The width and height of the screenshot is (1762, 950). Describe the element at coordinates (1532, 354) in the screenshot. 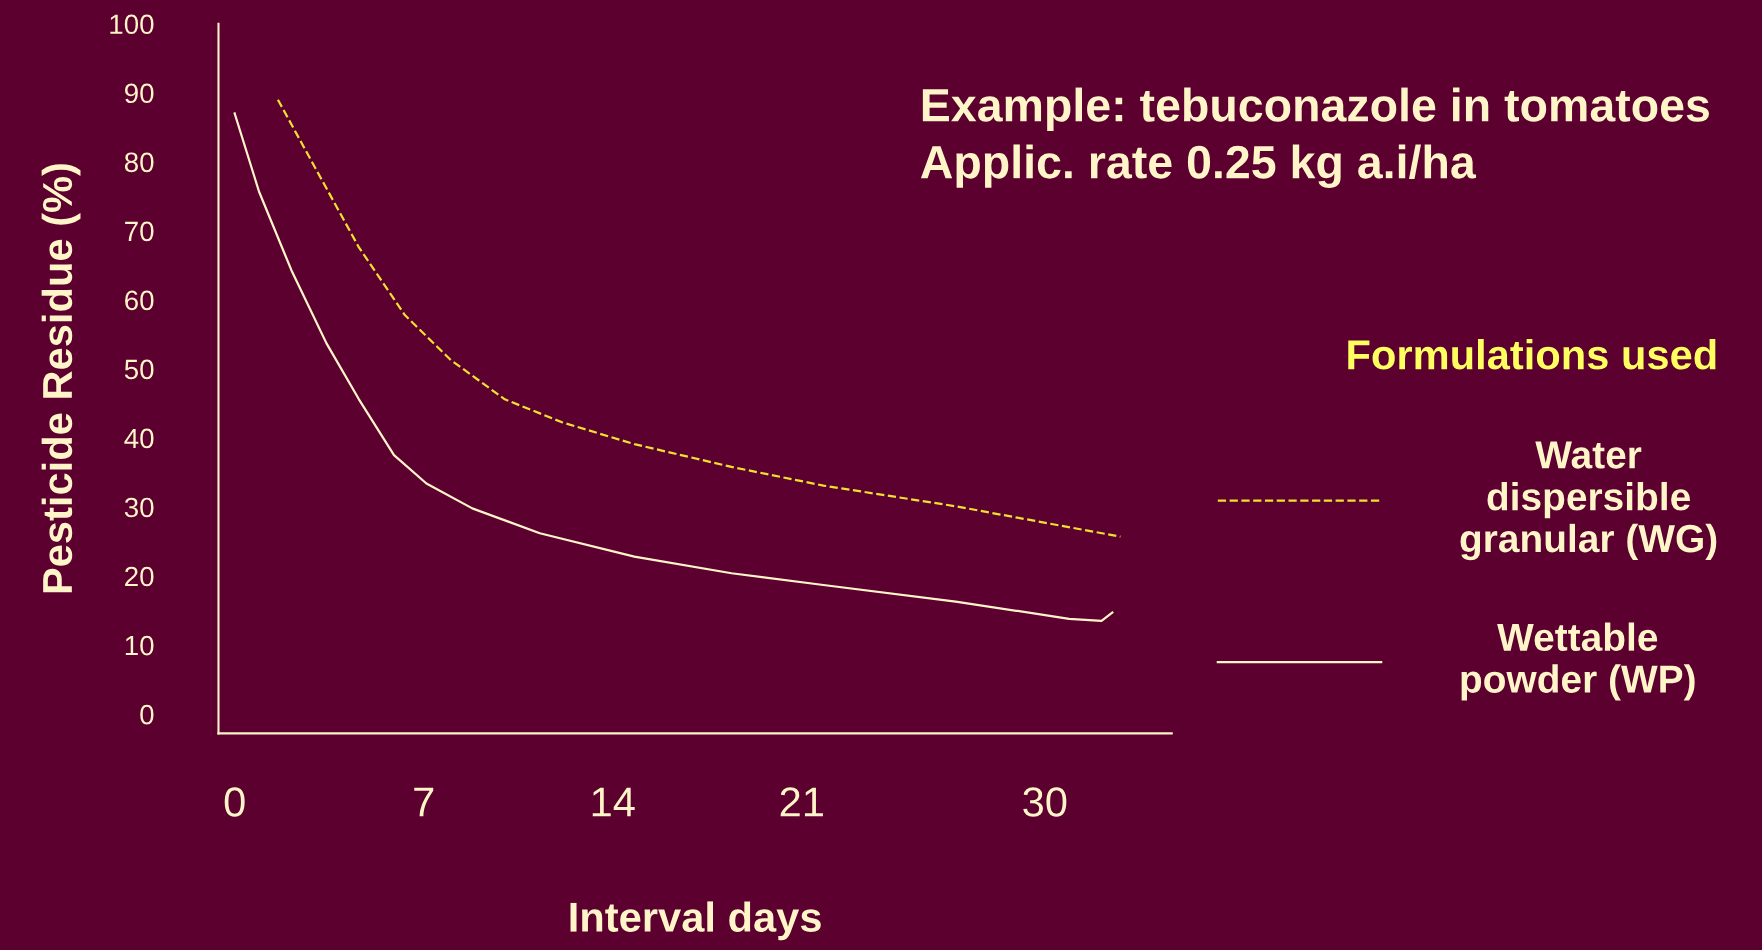

I see `legend-title: Formulations used` at that location.